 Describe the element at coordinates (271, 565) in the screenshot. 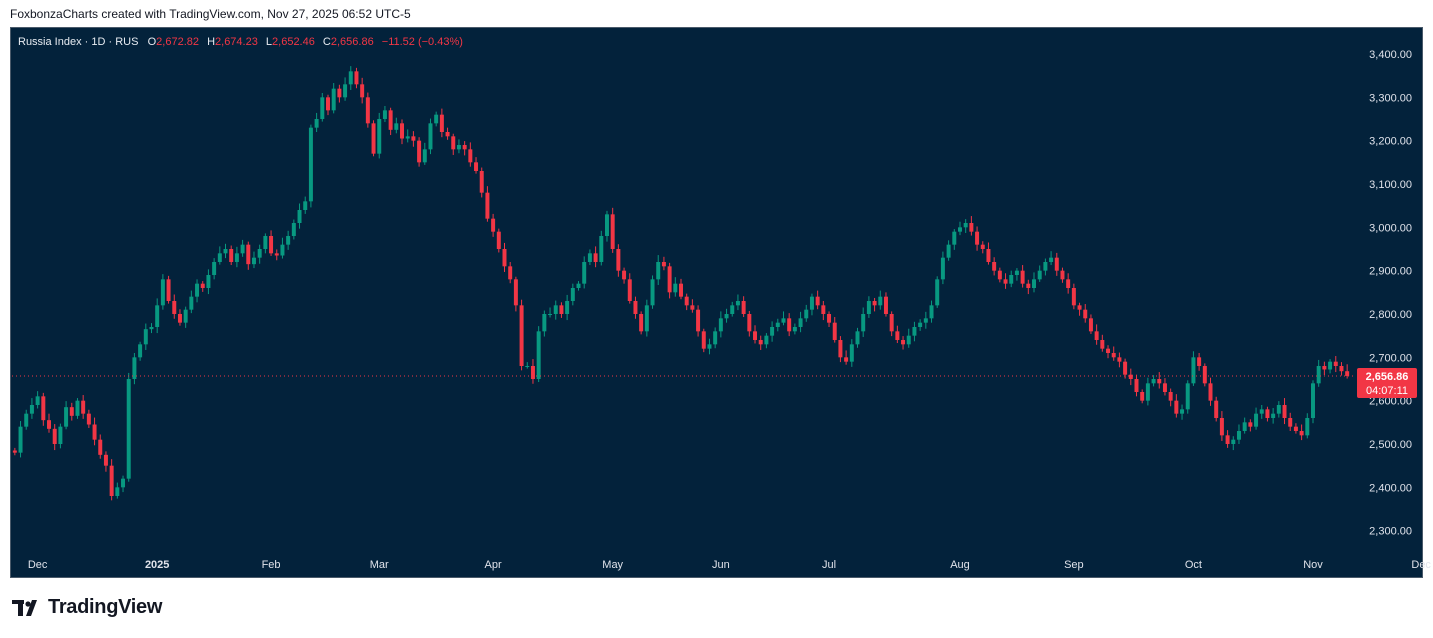

I see `time-tick-label: Feb` at that location.